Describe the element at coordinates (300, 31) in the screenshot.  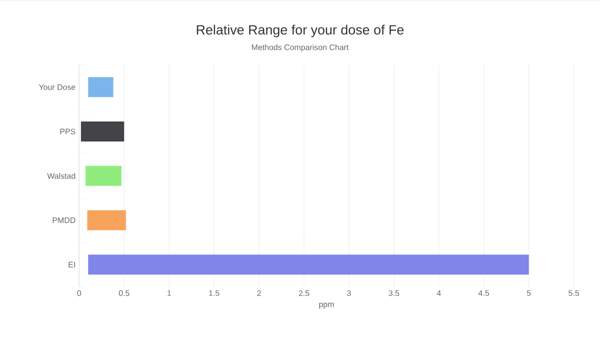
I see `chart-title: Relative Range for your dose of Fe` at that location.